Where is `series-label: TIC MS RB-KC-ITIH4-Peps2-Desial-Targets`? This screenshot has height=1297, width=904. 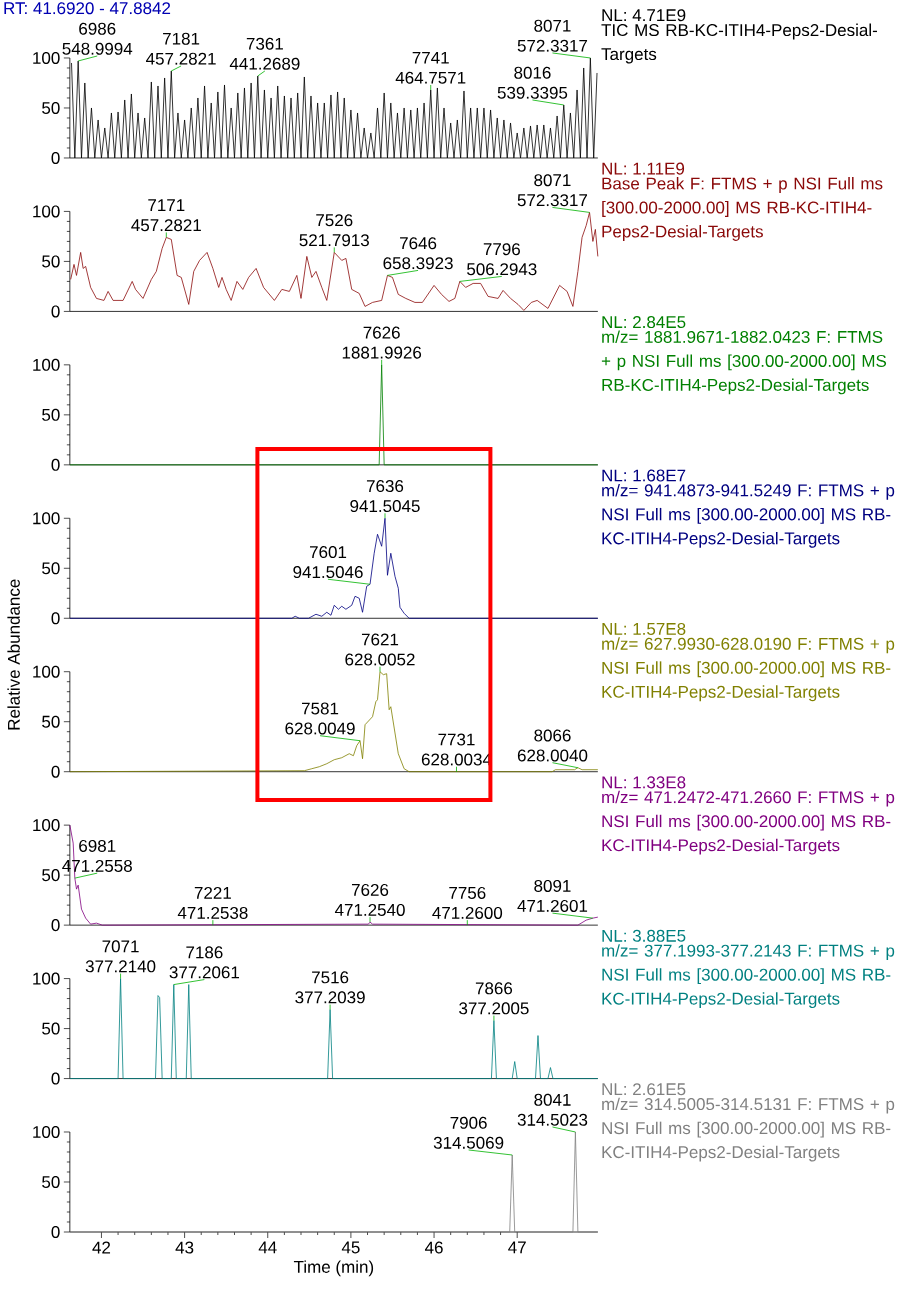 series-label: TIC MS RB-KC-ITIH4-Peps2-Desial-Targets is located at coordinates (739, 43).